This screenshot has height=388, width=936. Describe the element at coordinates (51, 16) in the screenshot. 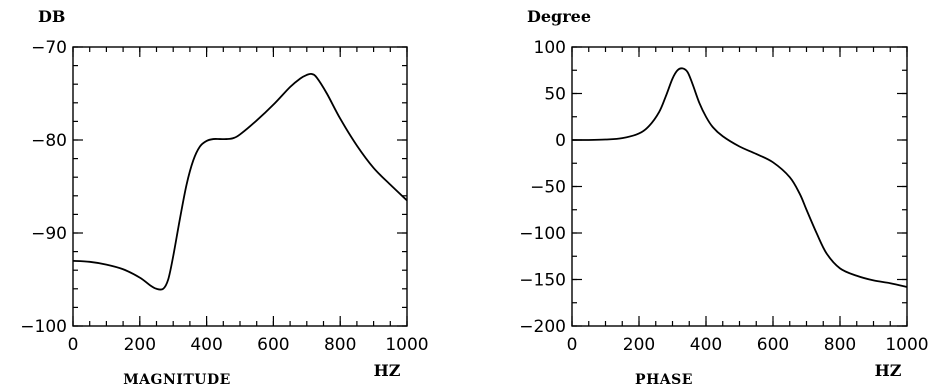

I see `magnitude-y-axis-label: DB` at that location.